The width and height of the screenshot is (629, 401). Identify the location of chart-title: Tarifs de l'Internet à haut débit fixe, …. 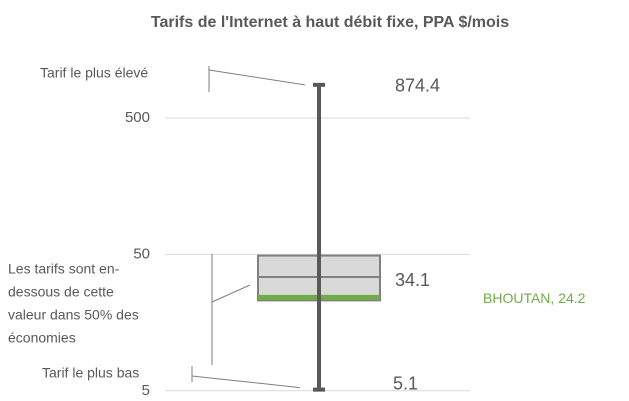
(330, 22).